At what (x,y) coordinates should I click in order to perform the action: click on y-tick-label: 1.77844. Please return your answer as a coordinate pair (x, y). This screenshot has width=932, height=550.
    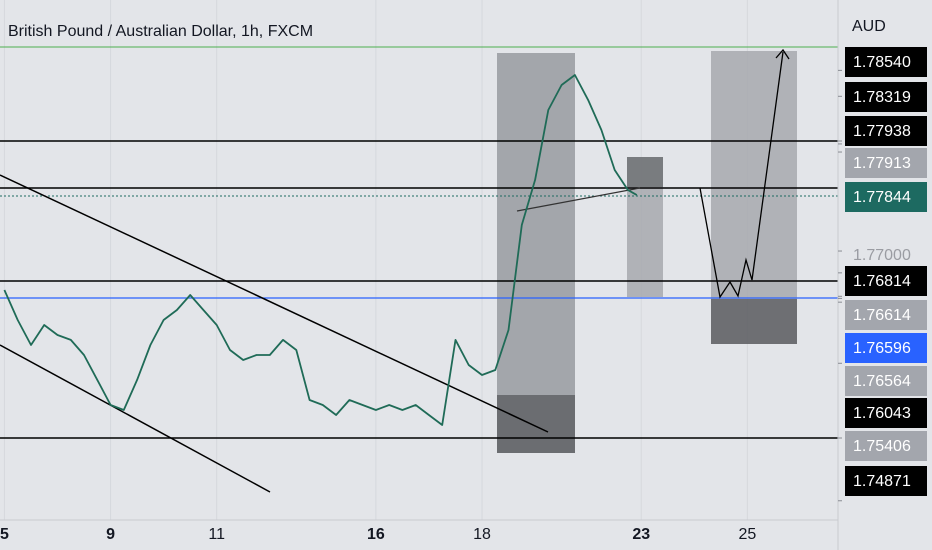
    Looking at the image, I should click on (882, 197).